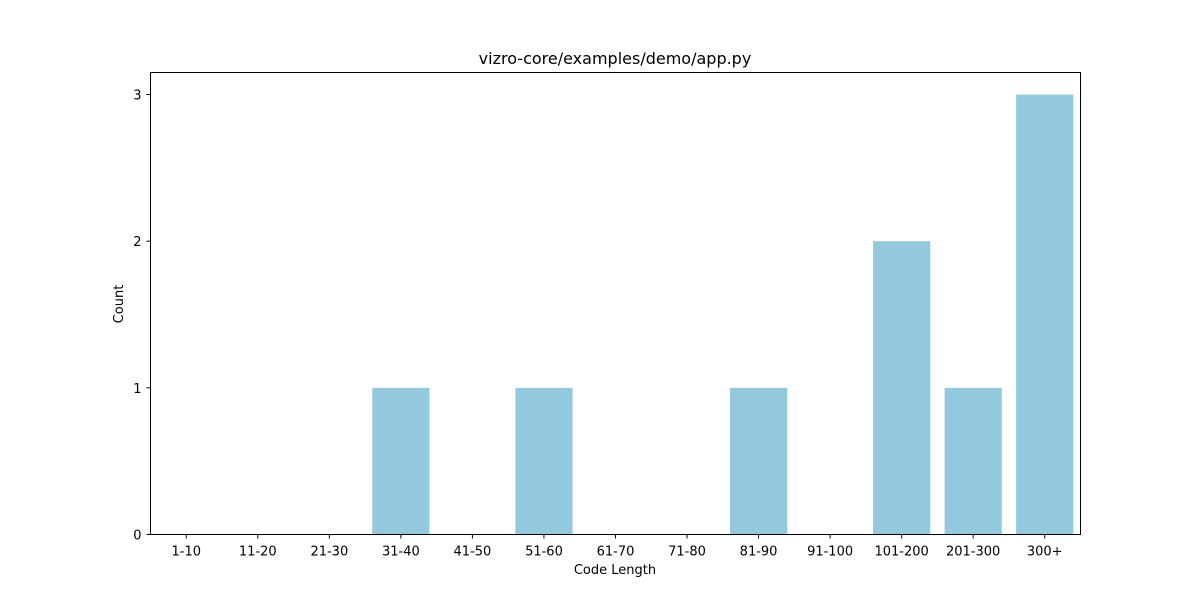 The height and width of the screenshot is (600, 1200). Describe the element at coordinates (615, 58) in the screenshot. I see `chart-title: vizro-core/examples/demo/app.py` at that location.